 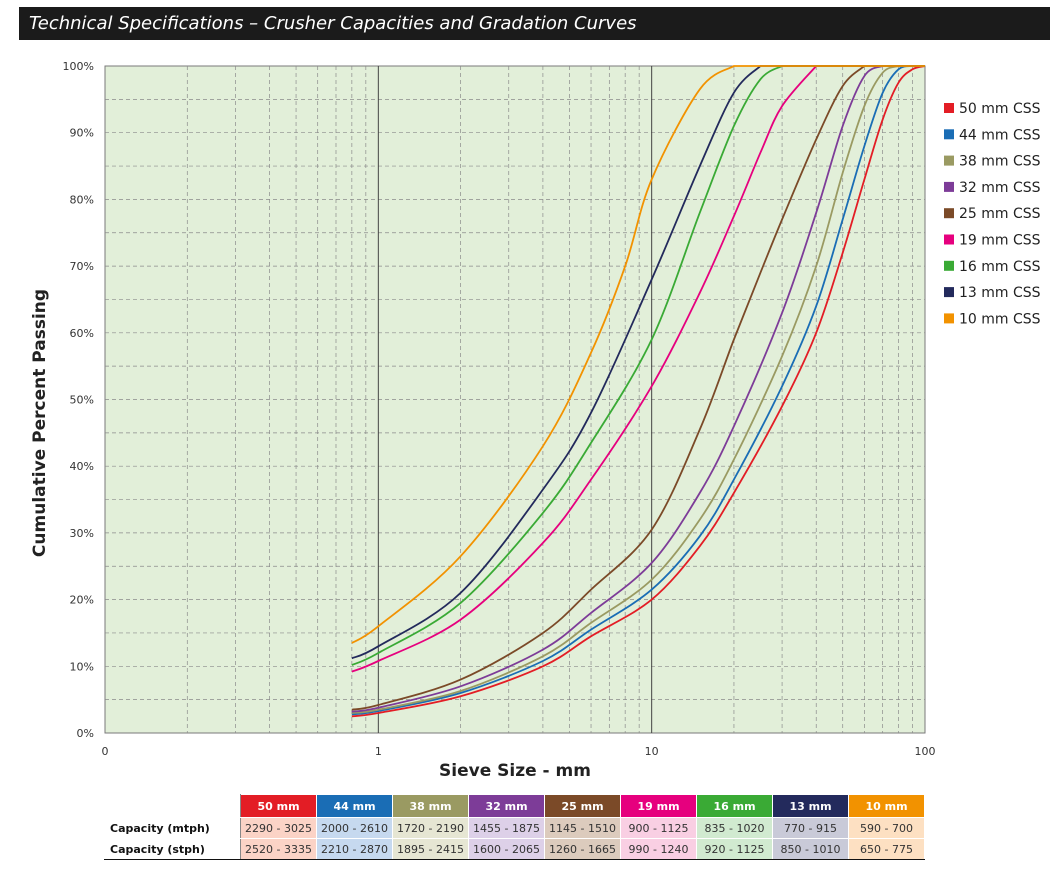 I want to click on capacity-cell: 650 - 775, so click(x=886, y=849).